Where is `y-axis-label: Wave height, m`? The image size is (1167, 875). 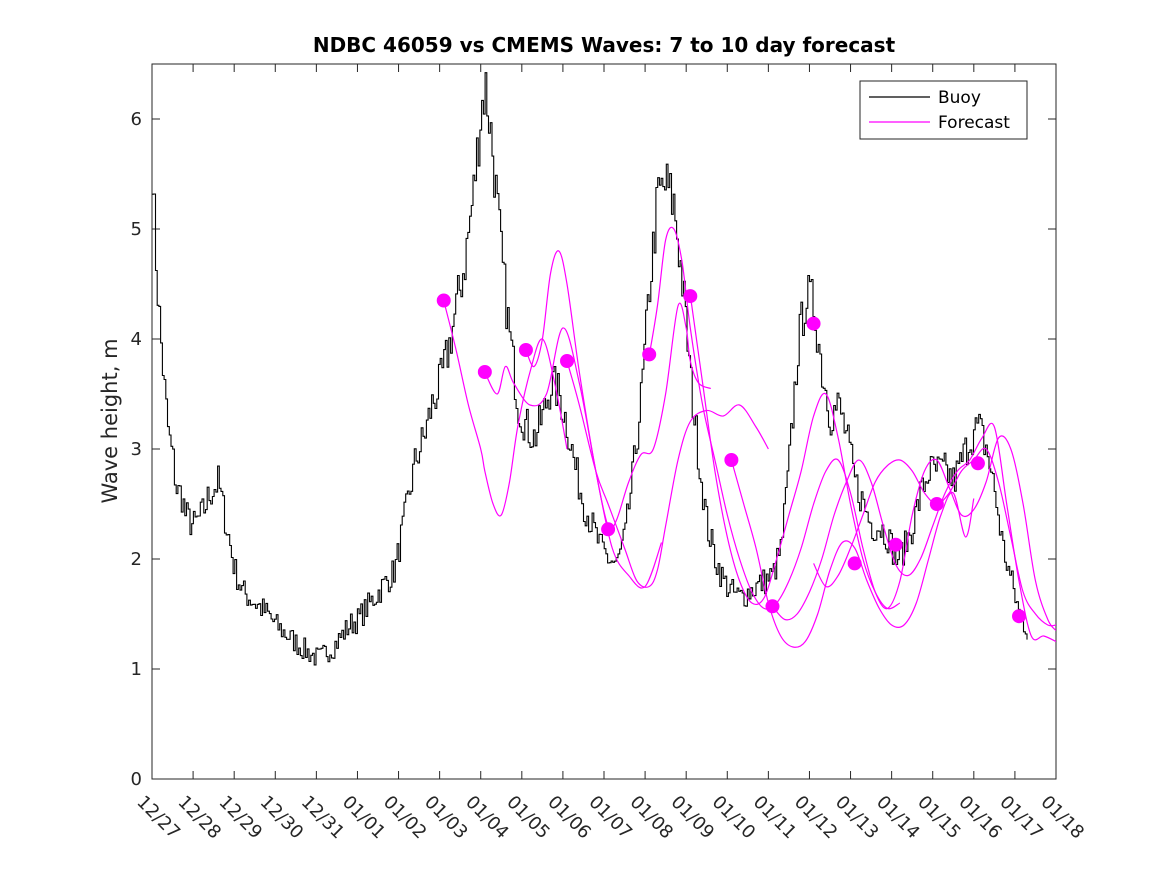
y-axis-label: Wave height, m is located at coordinates (110, 420).